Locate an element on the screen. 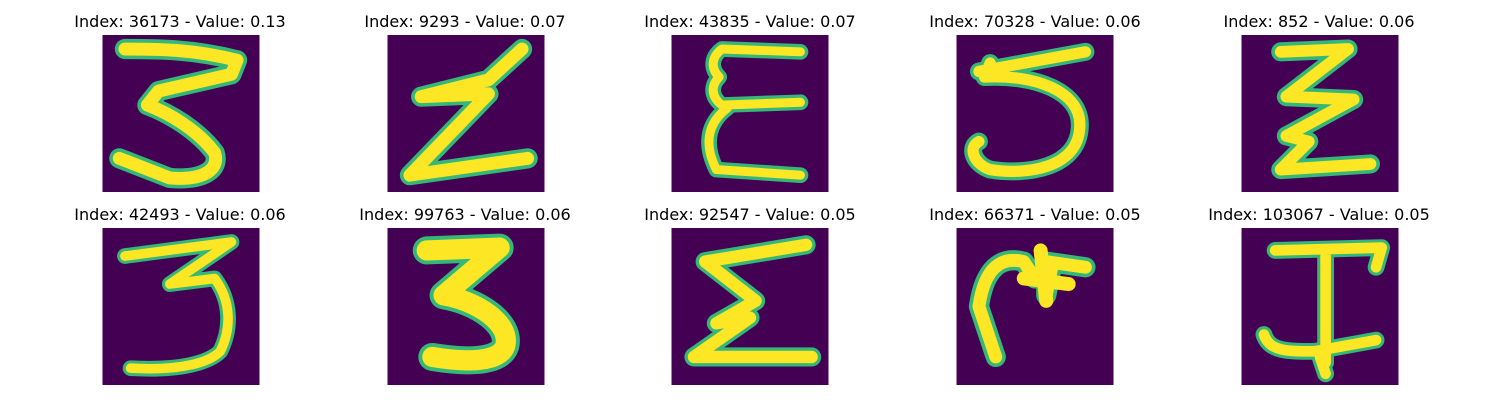 This screenshot has width=1500, height=400. panel-title: Index: 36173 - Value: 0.13 is located at coordinates (180, 21).